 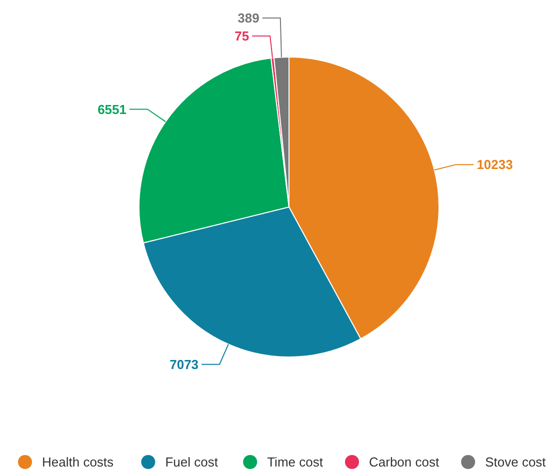 What do you see at coordinates (242, 36) in the screenshot?
I see `data-label: 75` at bounding box center [242, 36].